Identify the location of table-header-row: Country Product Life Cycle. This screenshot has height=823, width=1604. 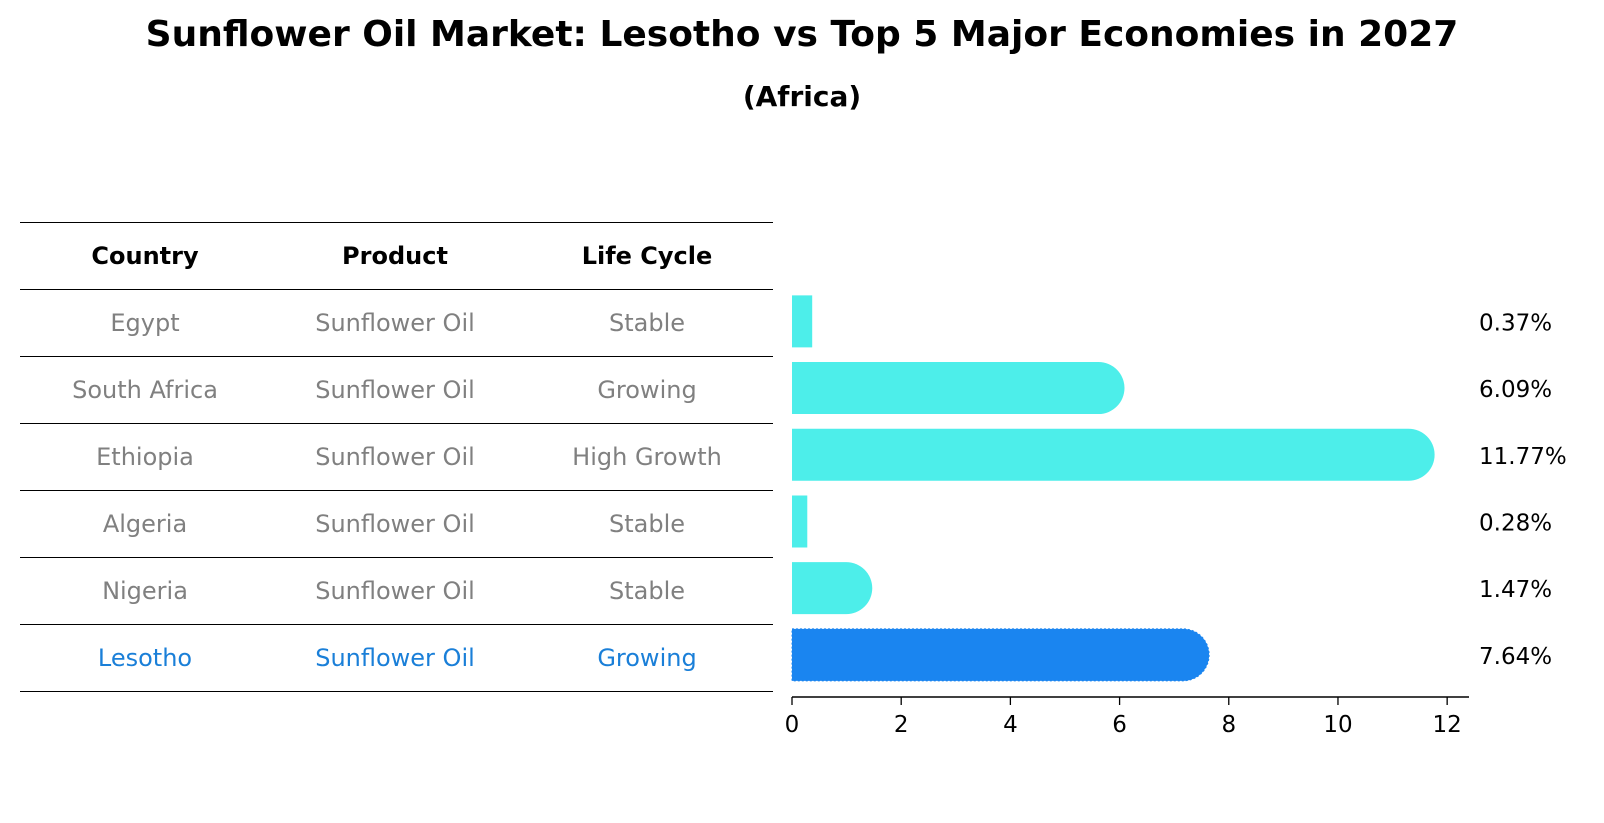
(396, 255).